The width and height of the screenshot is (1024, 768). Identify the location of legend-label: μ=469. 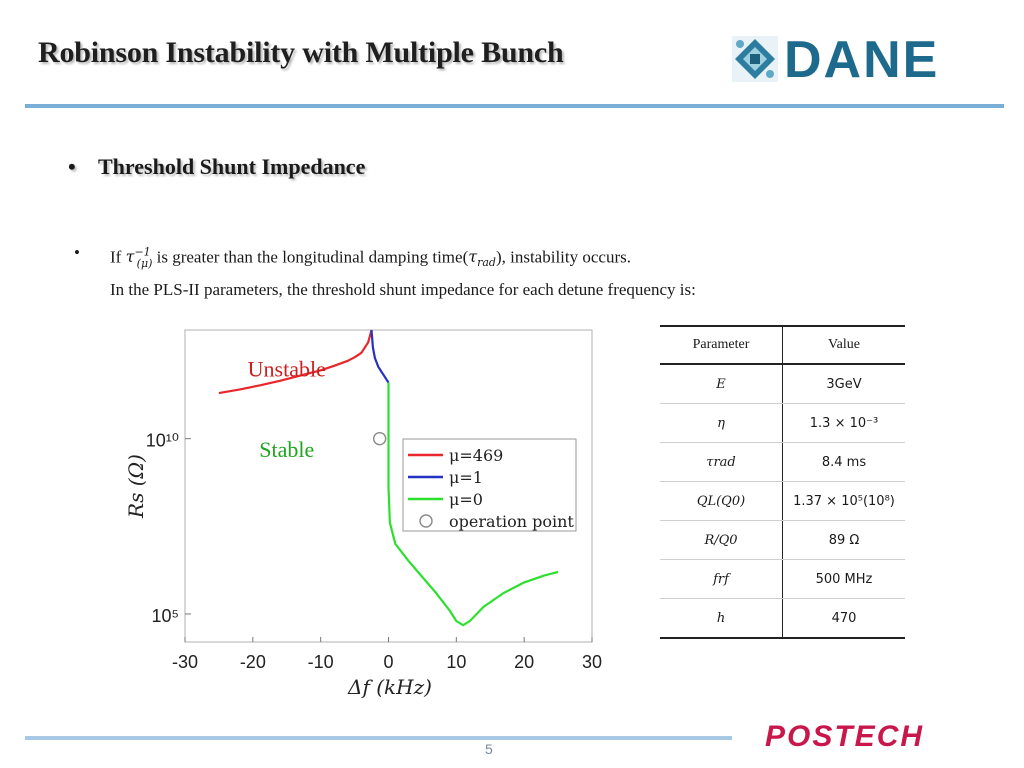
(476, 455).